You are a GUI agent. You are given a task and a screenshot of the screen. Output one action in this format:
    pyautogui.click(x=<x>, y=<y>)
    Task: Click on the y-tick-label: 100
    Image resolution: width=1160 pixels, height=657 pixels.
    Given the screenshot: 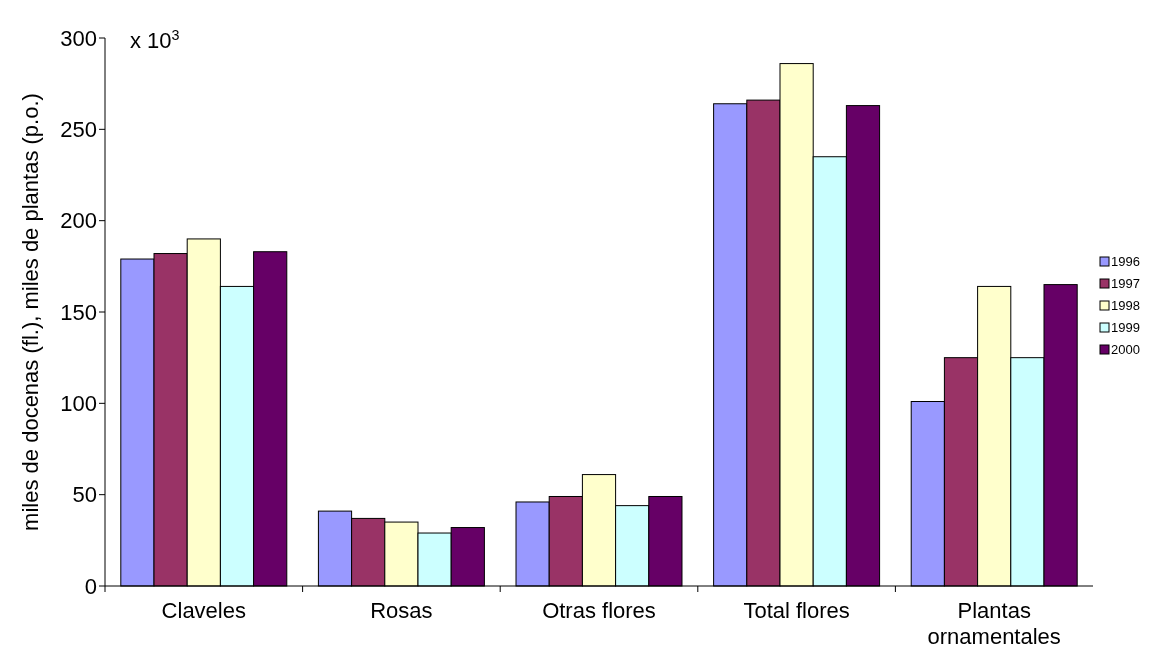 What is the action you would take?
    pyautogui.click(x=78, y=404)
    